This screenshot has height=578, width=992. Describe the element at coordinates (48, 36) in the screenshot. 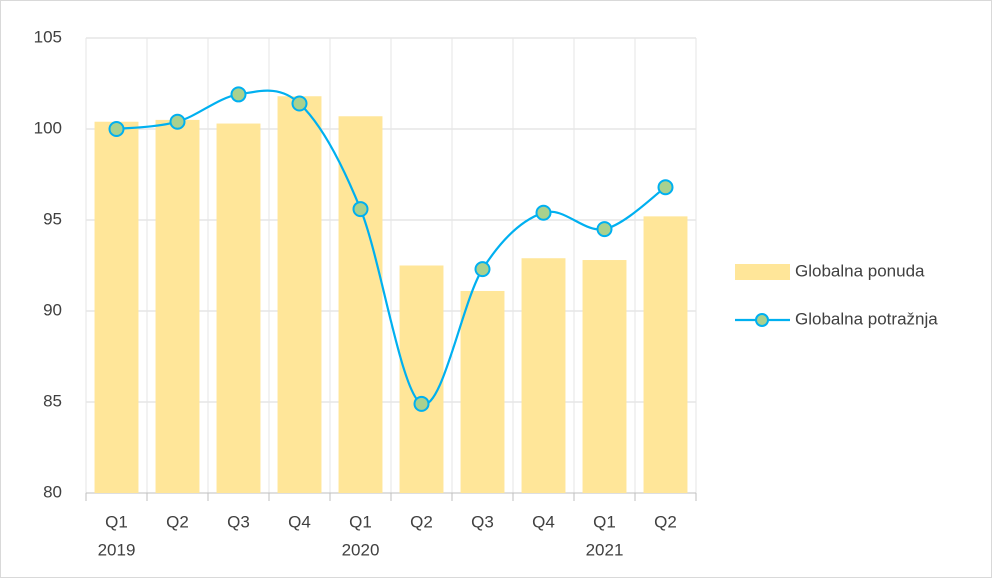

I see `y-tick-label: 105` at that location.